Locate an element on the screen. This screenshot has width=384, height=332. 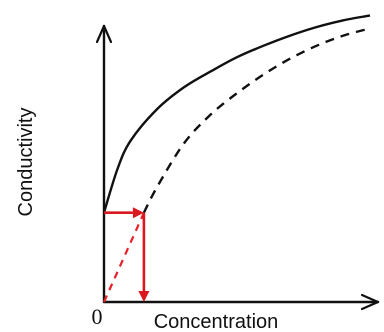
y-axis-label: Conductivity is located at coordinates (26, 162).